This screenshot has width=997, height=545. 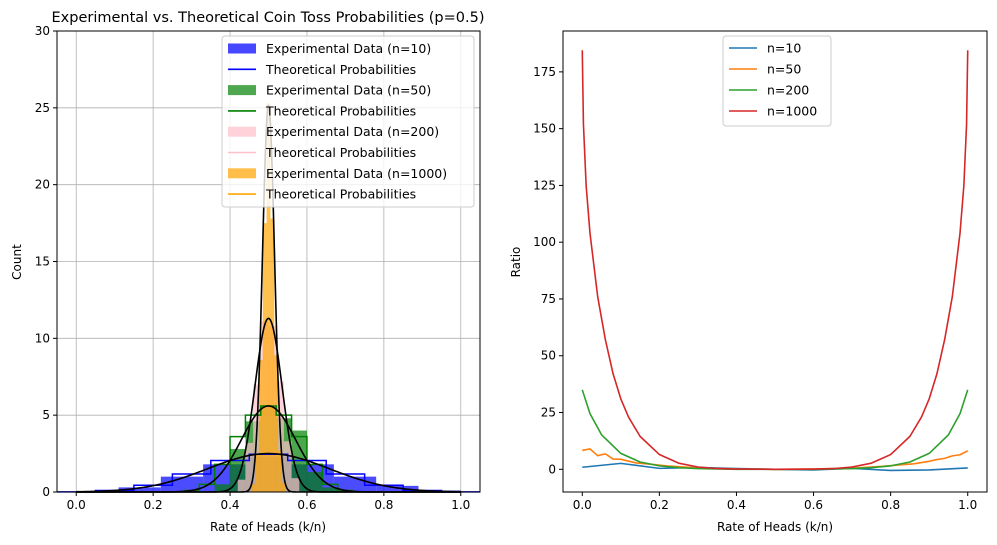 What do you see at coordinates (352, 131) in the screenshot?
I see `legend-entry-label: Experimental Data (n=200)` at bounding box center [352, 131].